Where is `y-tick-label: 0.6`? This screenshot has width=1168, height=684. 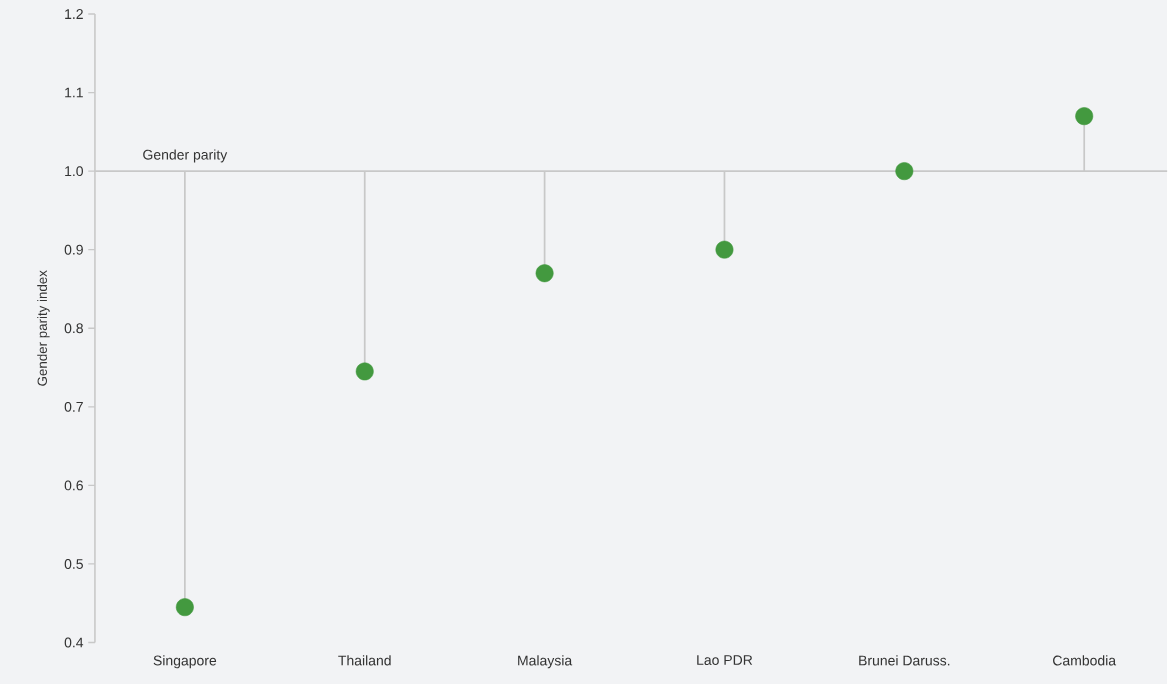 y-tick-label: 0.6 is located at coordinates (73, 485).